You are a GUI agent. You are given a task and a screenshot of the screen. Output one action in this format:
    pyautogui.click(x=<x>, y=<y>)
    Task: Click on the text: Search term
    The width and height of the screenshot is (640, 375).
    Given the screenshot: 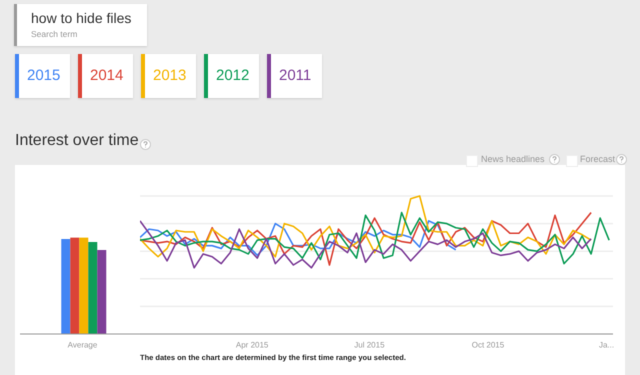 What is the action you would take?
    pyautogui.click(x=54, y=34)
    